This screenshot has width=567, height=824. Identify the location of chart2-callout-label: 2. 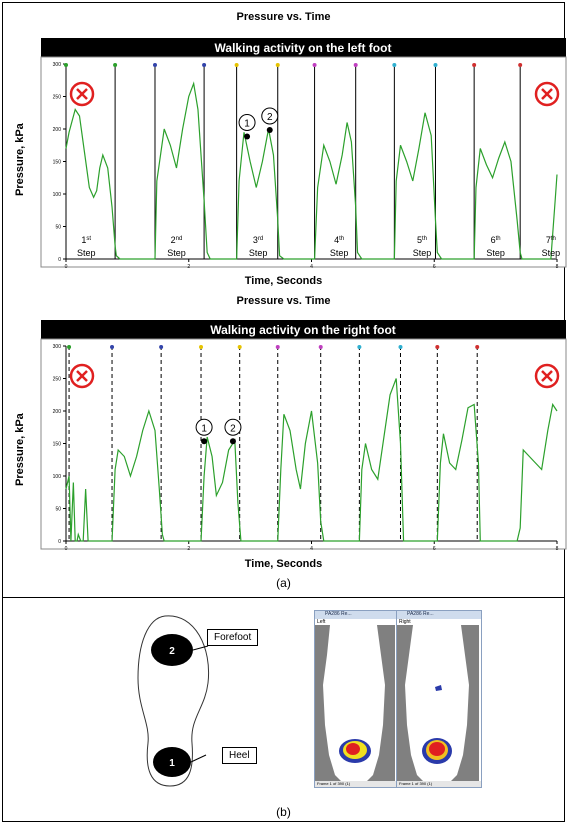
(233, 428).